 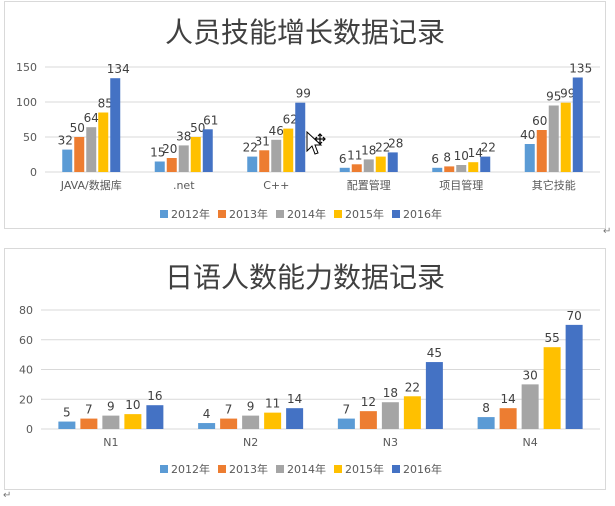 I want to click on y-tick-label: 50, so click(x=30, y=137).